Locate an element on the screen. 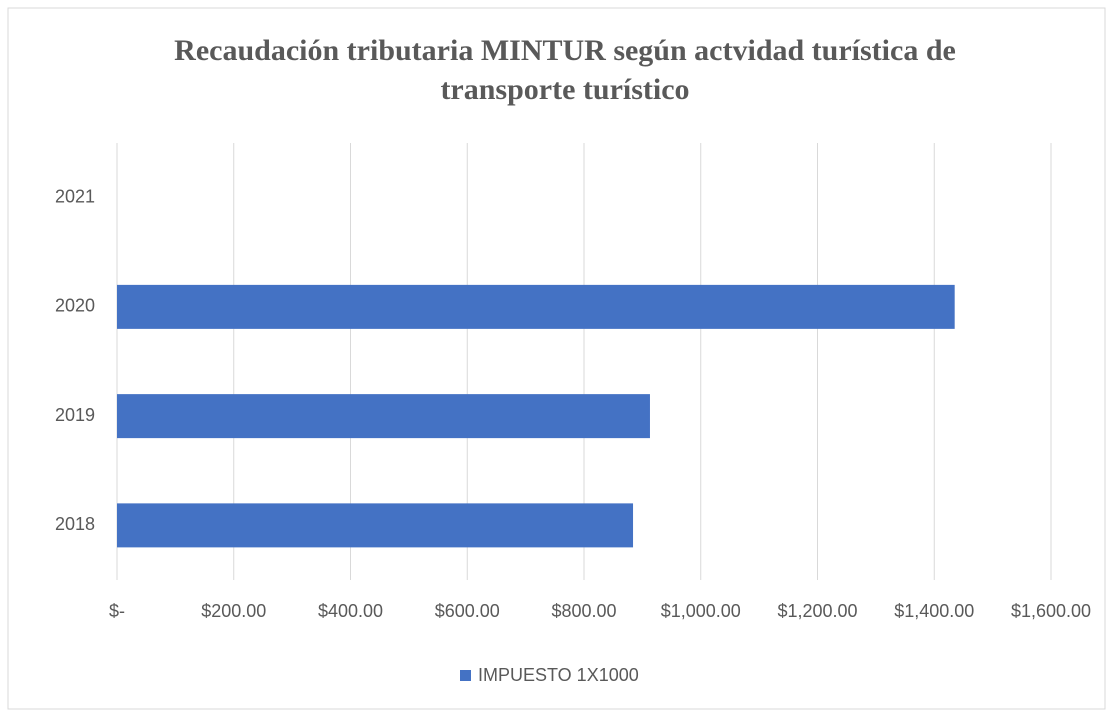 This screenshot has height=710, width=1111. x-tick-label: $1,400.00 is located at coordinates (934, 611).